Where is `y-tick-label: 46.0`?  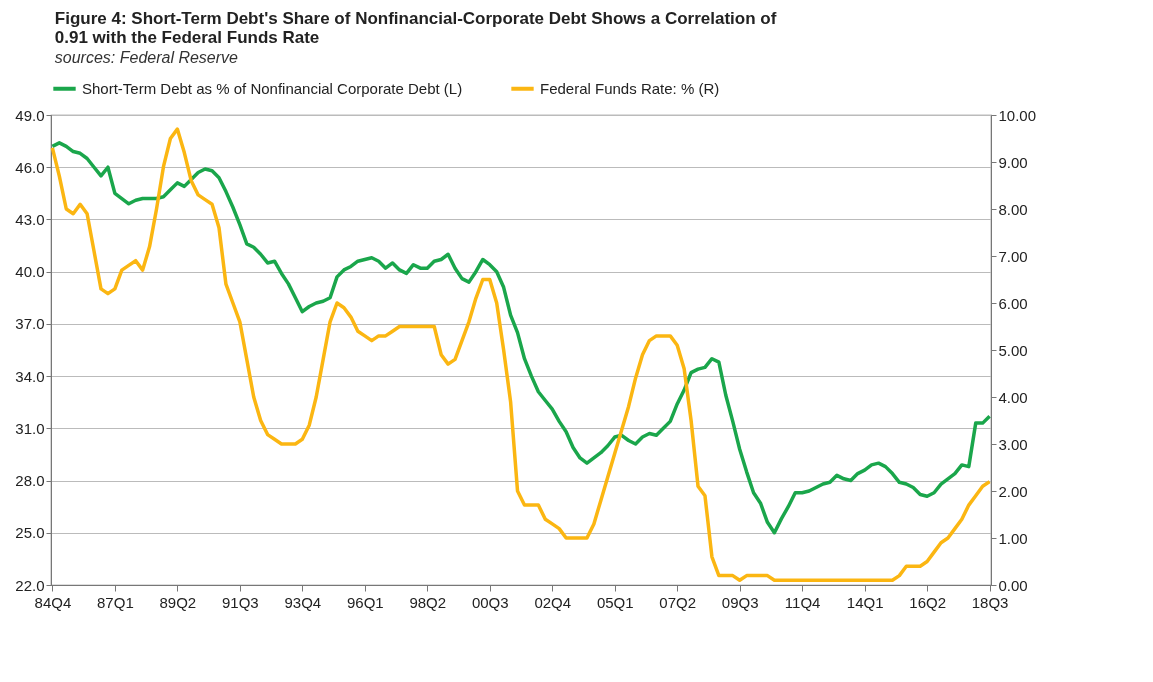
y-tick-label: 46.0 is located at coordinates (30, 167).